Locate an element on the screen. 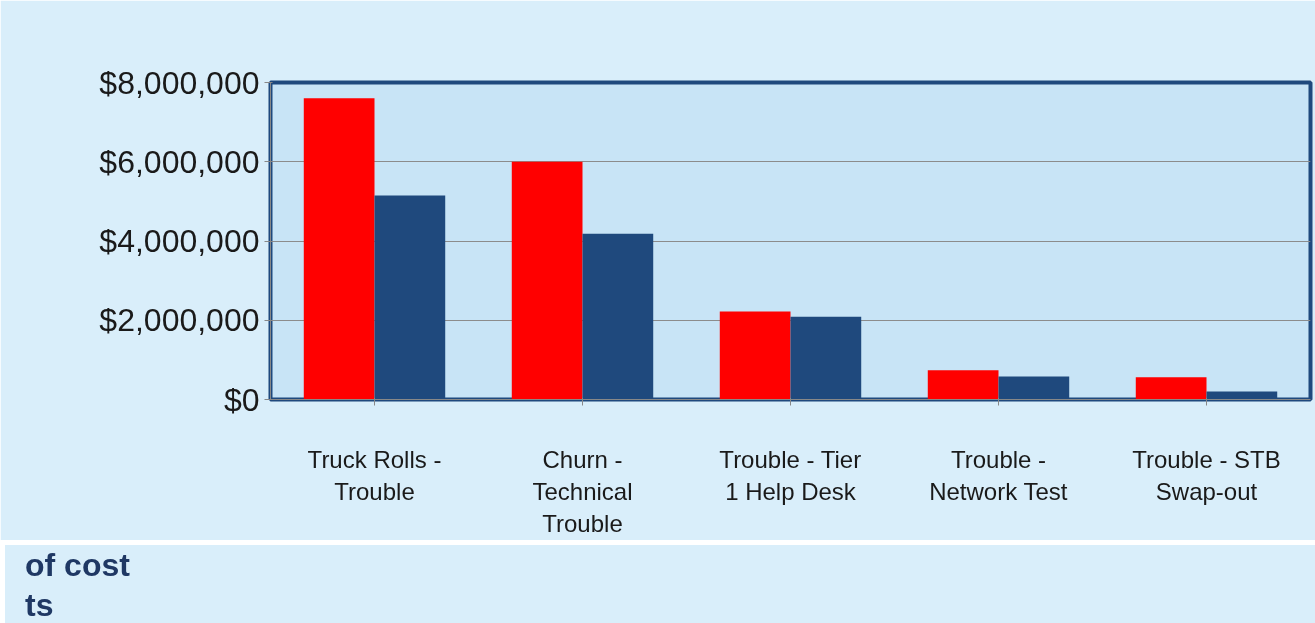 The image size is (1315, 623). text: of cost is located at coordinates (77, 565).